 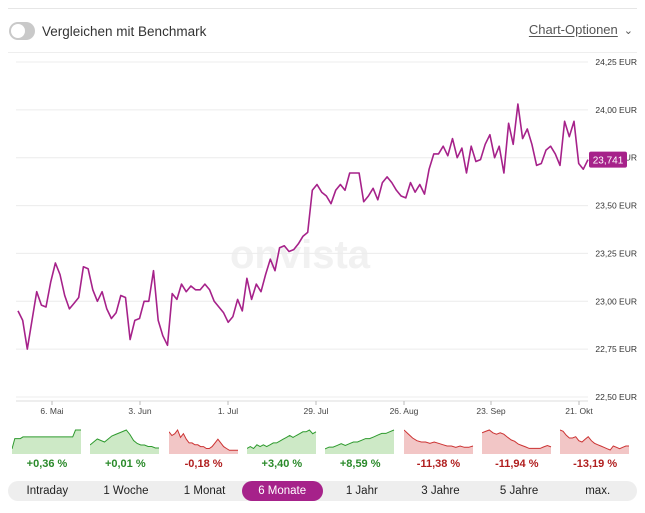 What do you see at coordinates (491, 411) in the screenshot?
I see `x-tick-label: 23. Sep` at bounding box center [491, 411].